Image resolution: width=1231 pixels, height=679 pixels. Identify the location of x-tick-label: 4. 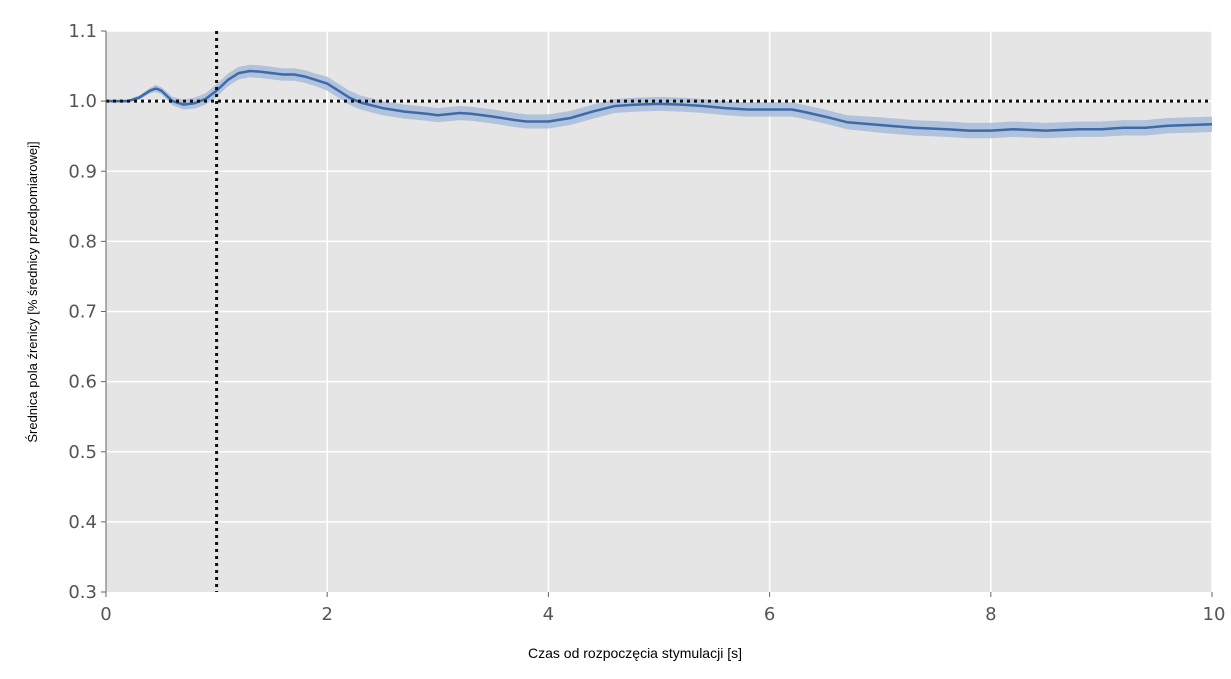
(548, 614).